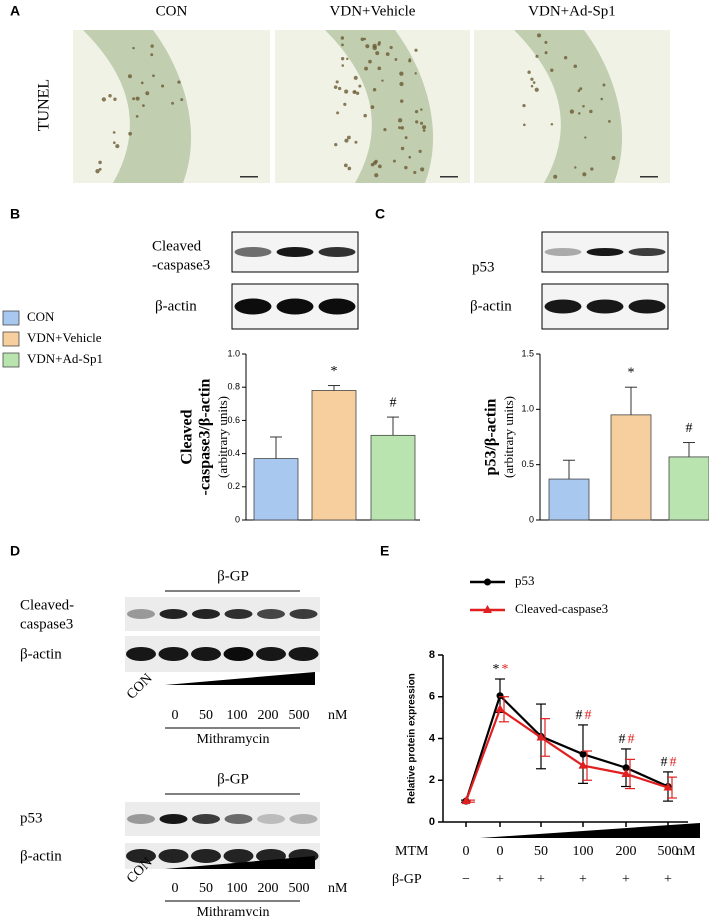  I want to click on blot-label: caspase3, so click(46, 624).